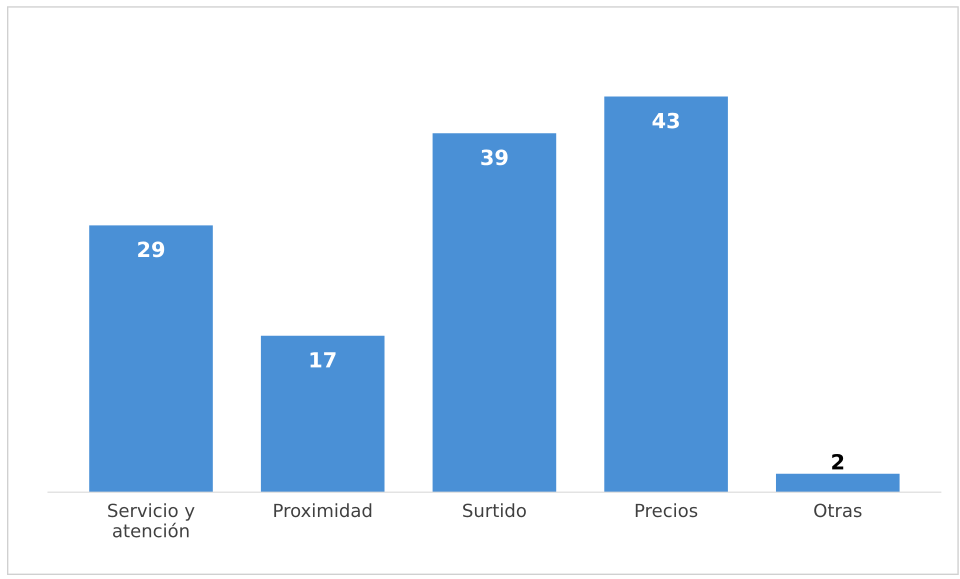  I want to click on x-tick-label: Otras, so click(838, 511).